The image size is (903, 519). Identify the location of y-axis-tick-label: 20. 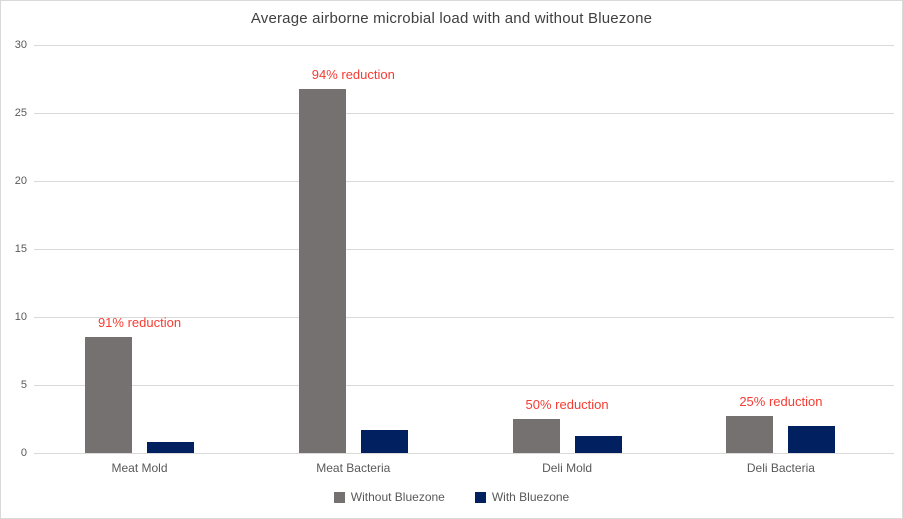
(20, 181).